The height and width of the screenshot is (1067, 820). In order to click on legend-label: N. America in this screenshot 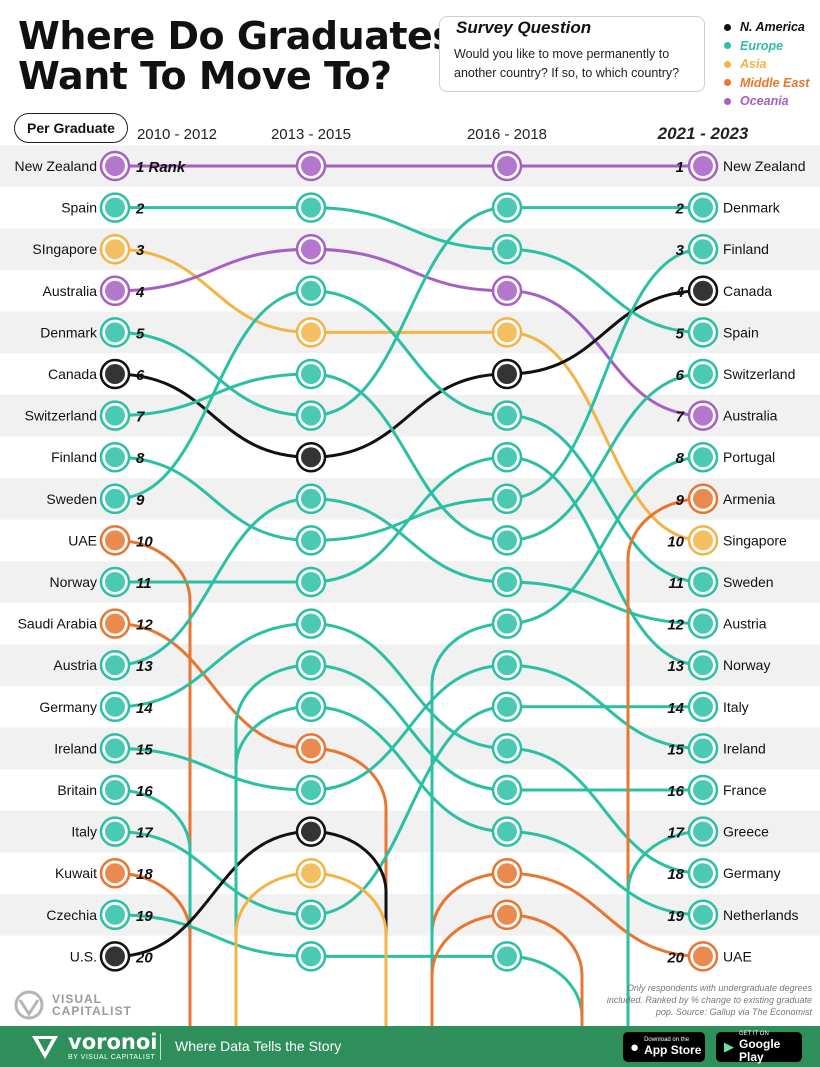, I will do `click(772, 27)`.